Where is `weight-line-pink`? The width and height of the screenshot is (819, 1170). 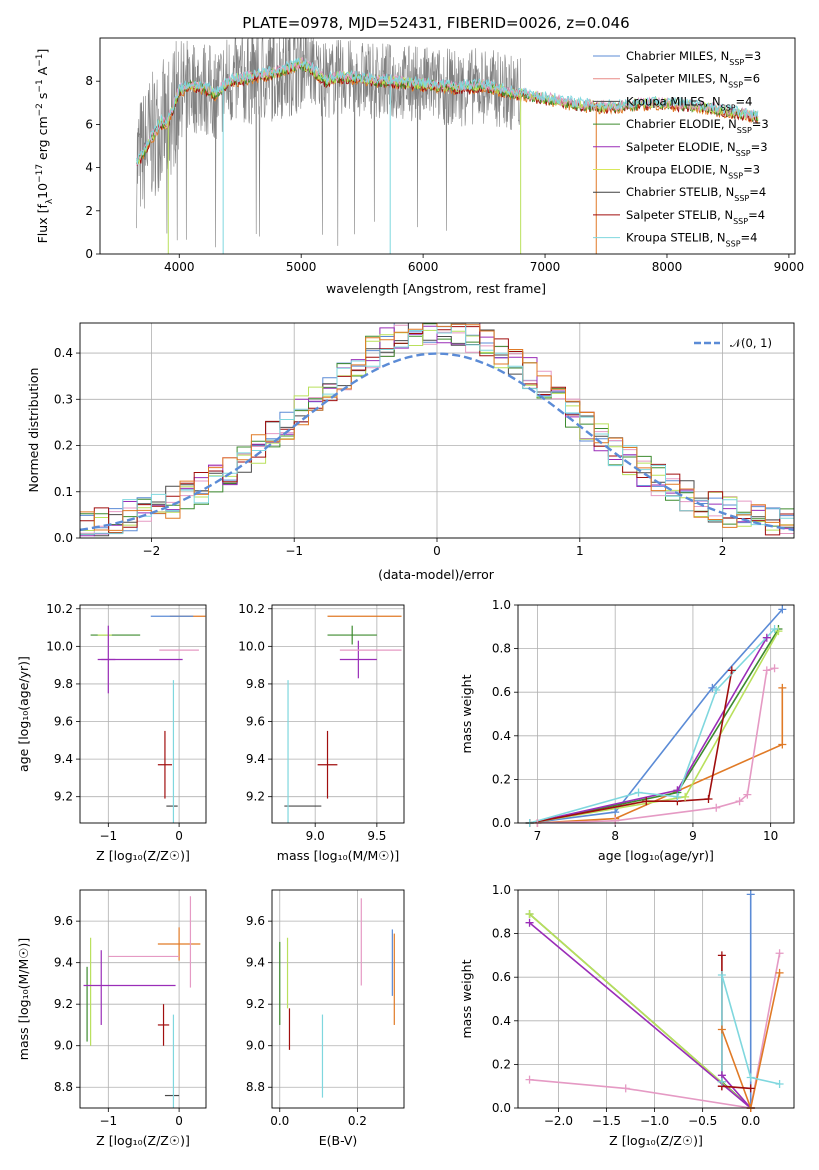
weight-line-pink is located at coordinates (655, 1030).